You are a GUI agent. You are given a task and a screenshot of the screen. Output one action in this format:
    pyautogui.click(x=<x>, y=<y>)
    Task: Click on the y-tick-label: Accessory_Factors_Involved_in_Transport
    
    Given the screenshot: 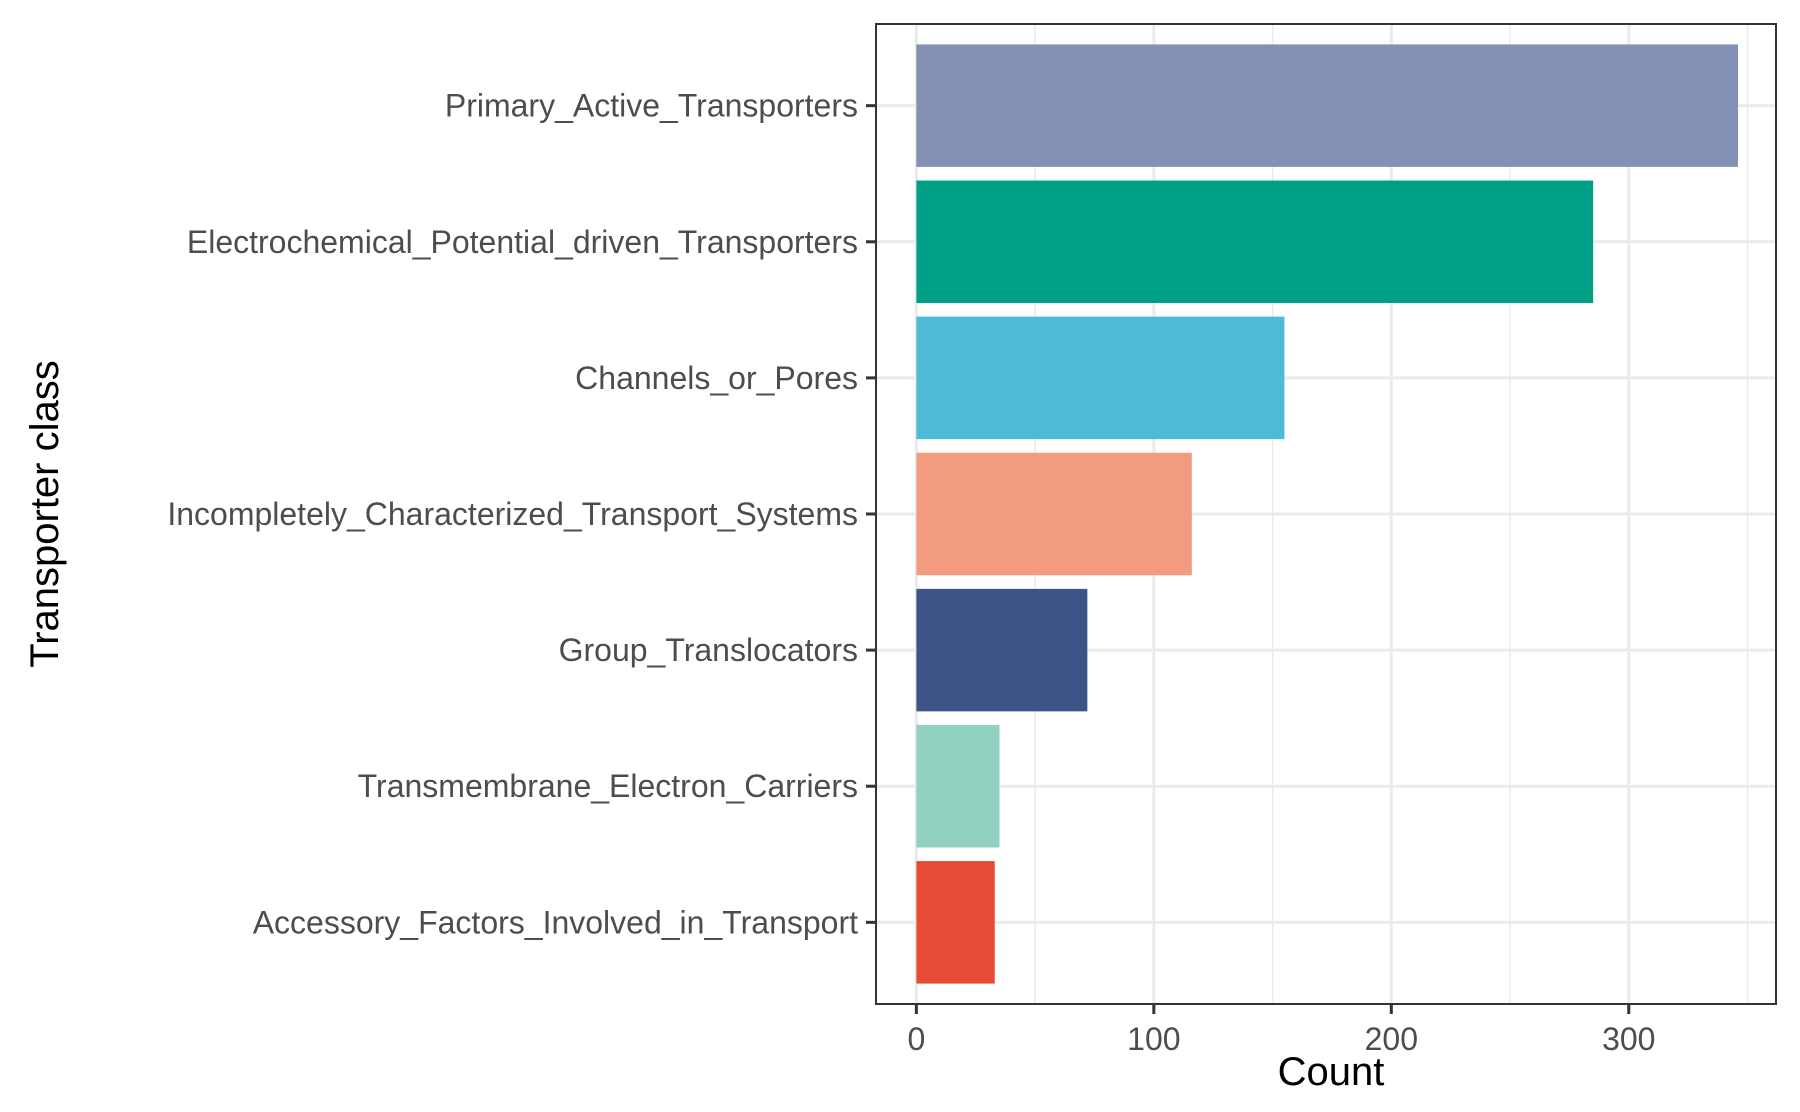 What is the action you would take?
    pyautogui.click(x=555, y=922)
    